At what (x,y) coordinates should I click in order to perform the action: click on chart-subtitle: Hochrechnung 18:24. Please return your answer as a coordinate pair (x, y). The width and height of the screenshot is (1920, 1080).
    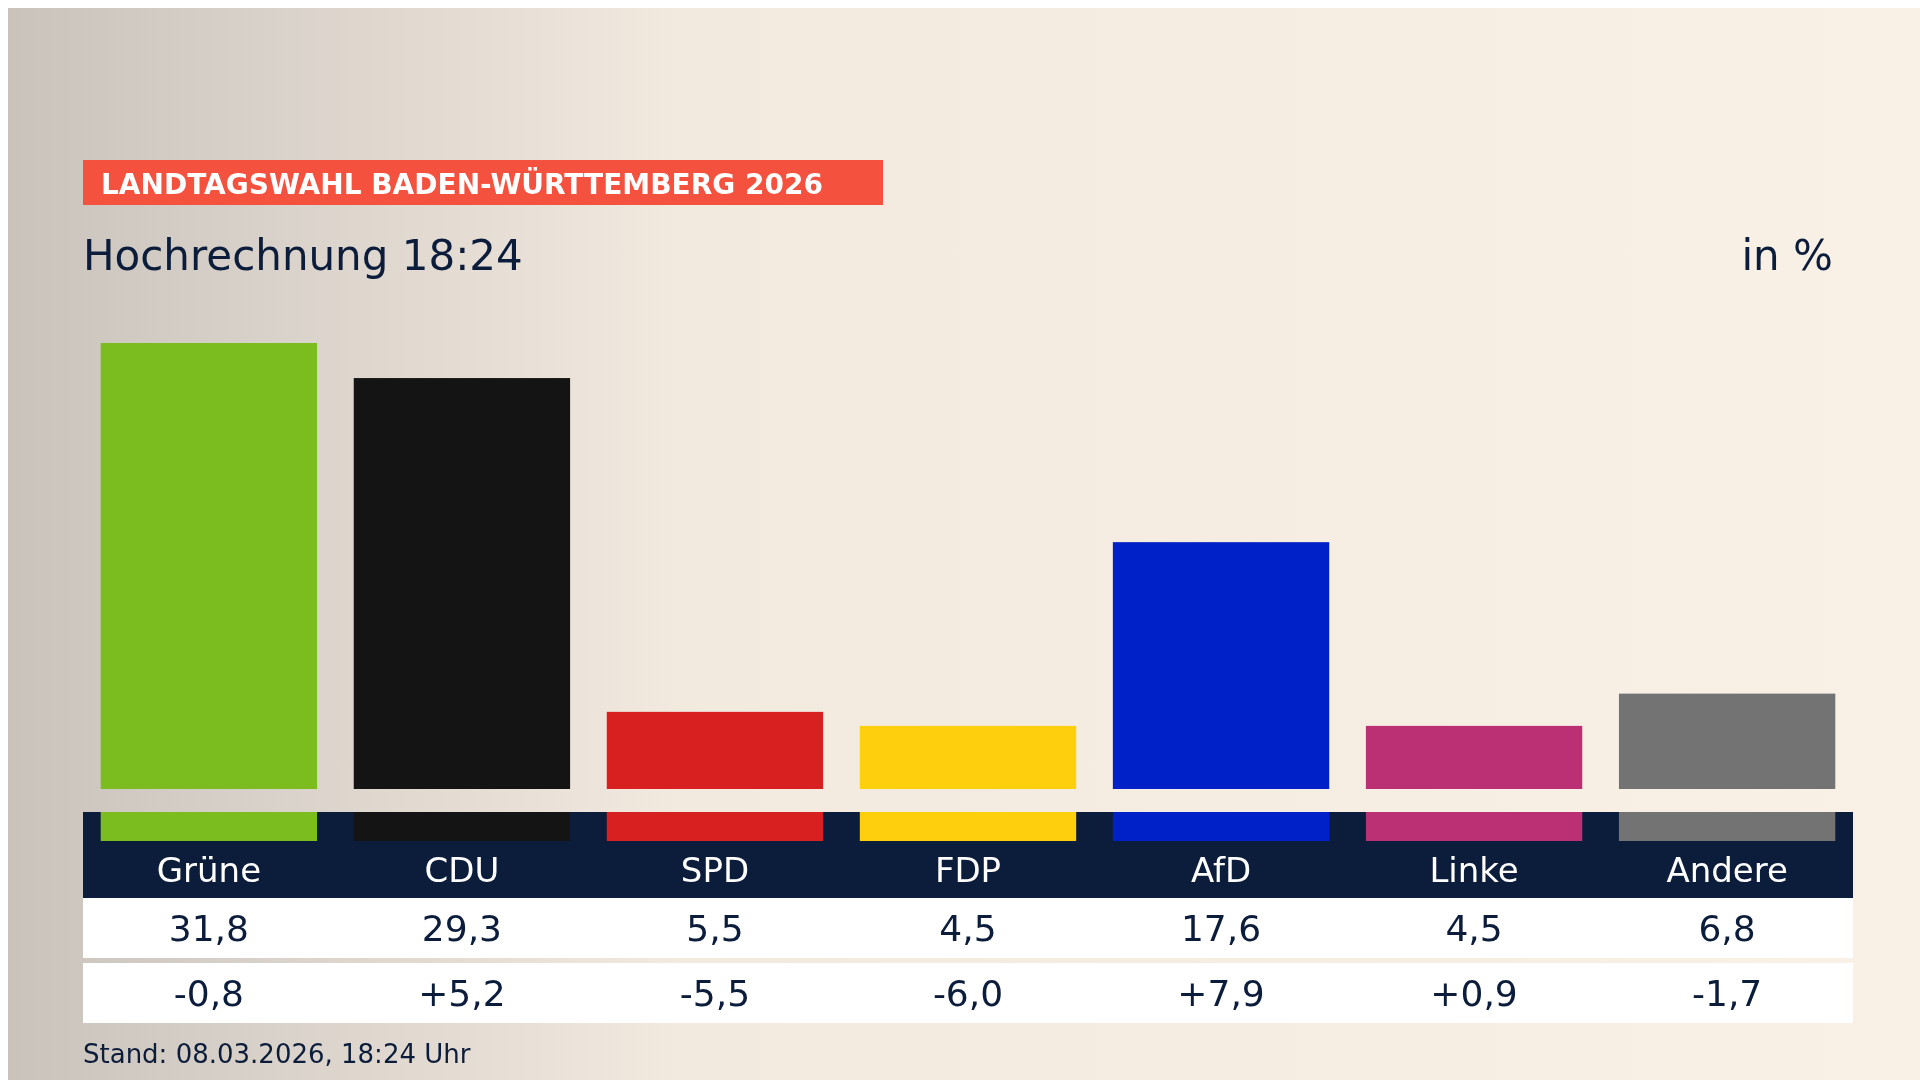
    Looking at the image, I should click on (303, 255).